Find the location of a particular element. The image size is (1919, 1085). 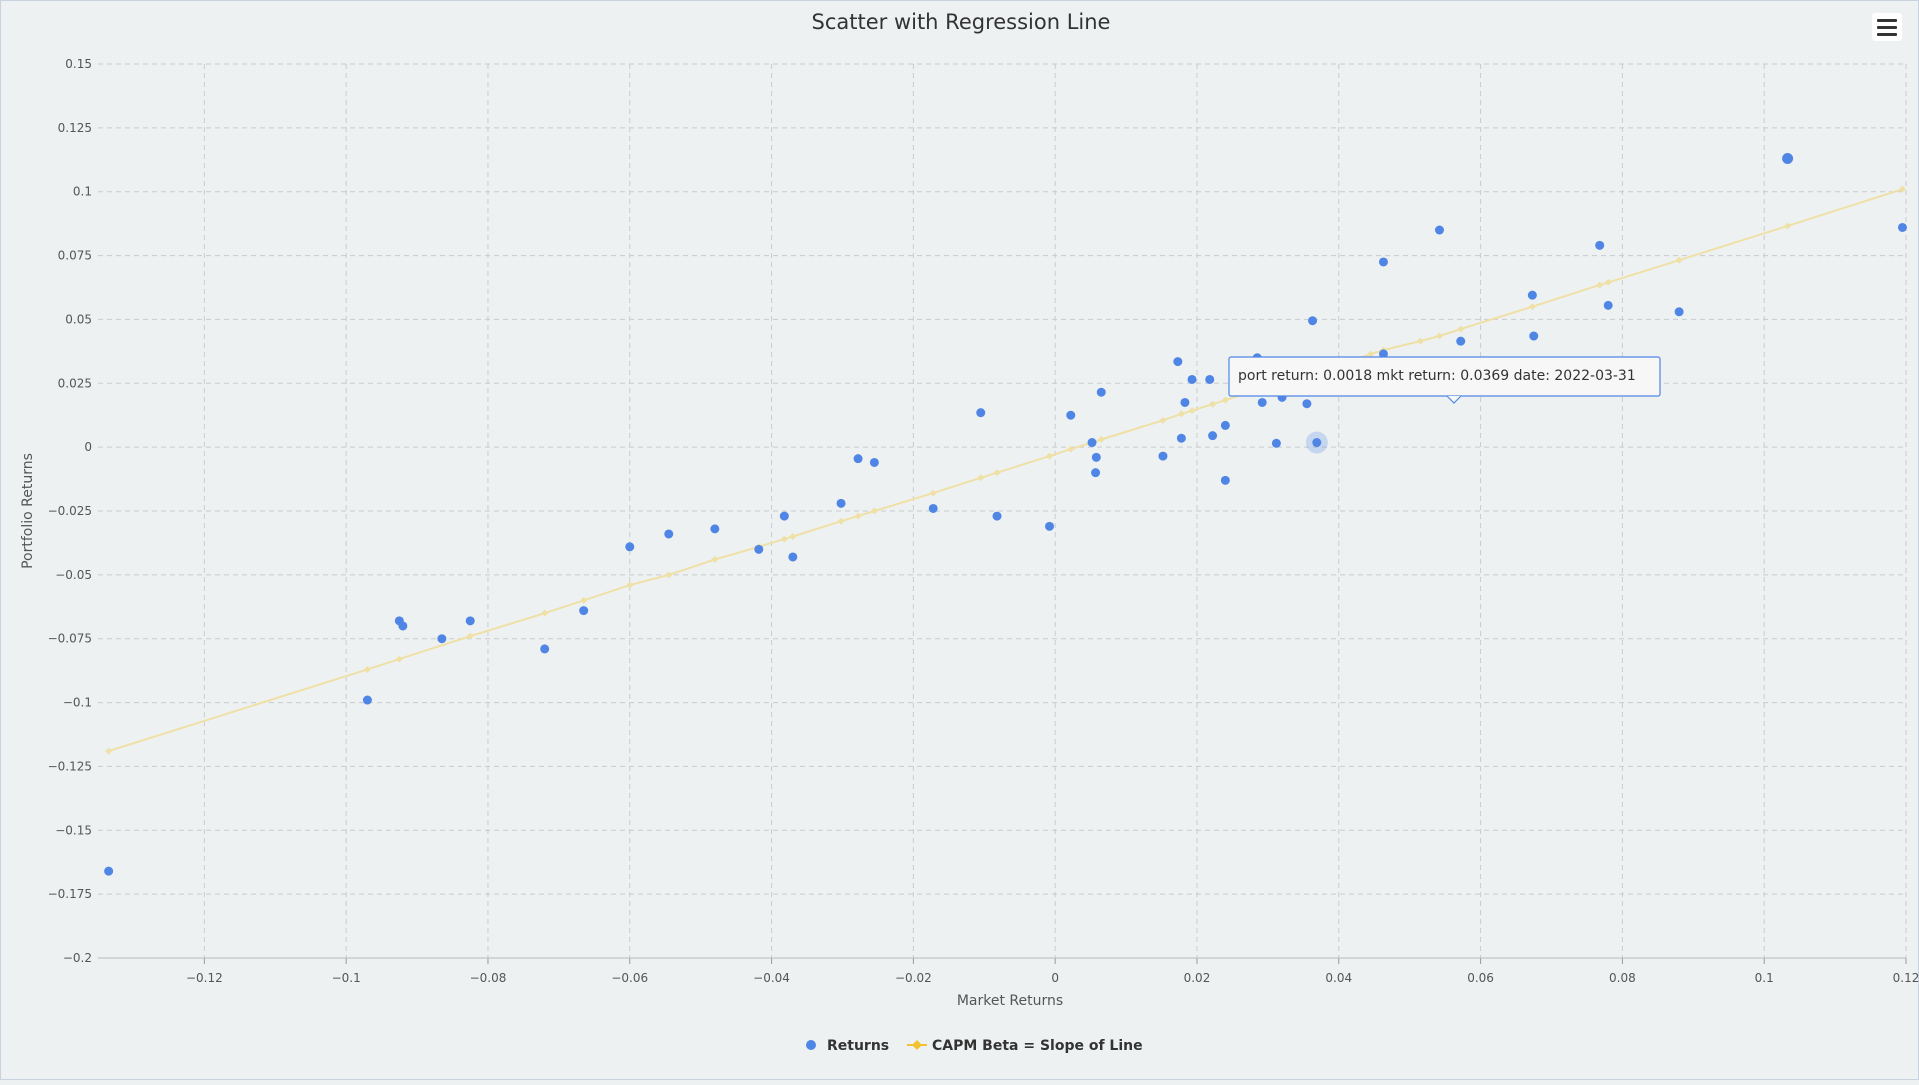

y-tick-label: −0.2 is located at coordinates (77, 958).